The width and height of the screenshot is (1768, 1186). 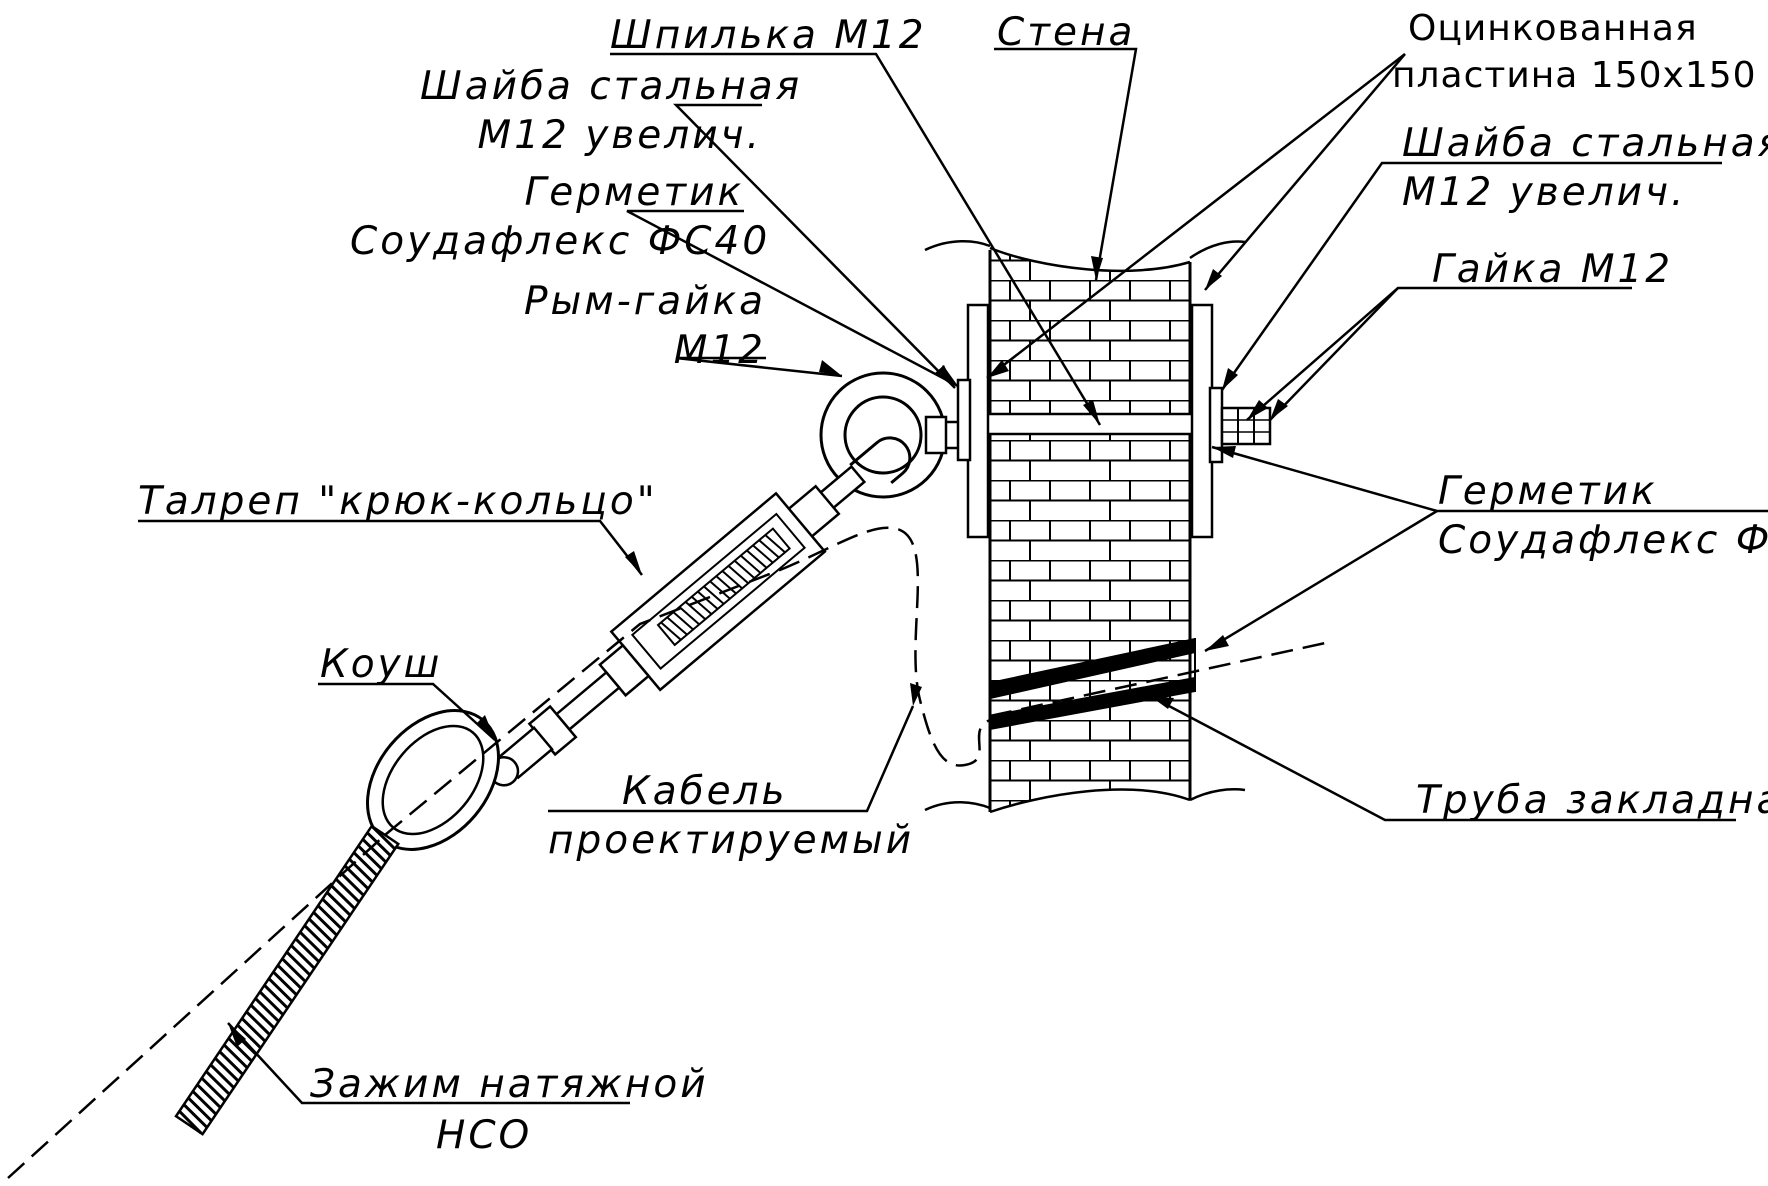 I want to click on label-germetik-left-1: Герметик, so click(x=634, y=192).